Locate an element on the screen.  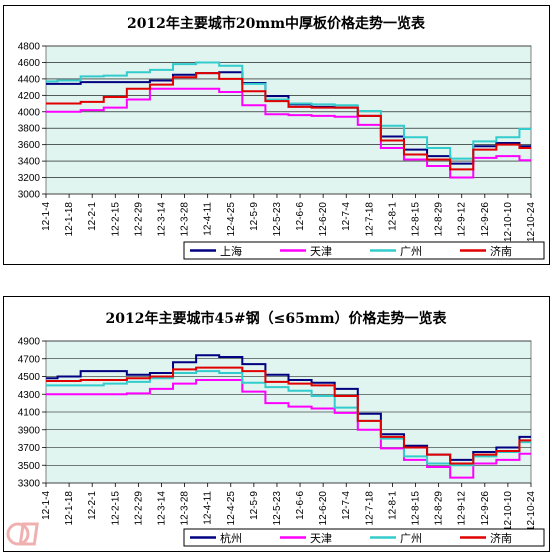
y-tick-label: 3000 is located at coordinates (29, 195).